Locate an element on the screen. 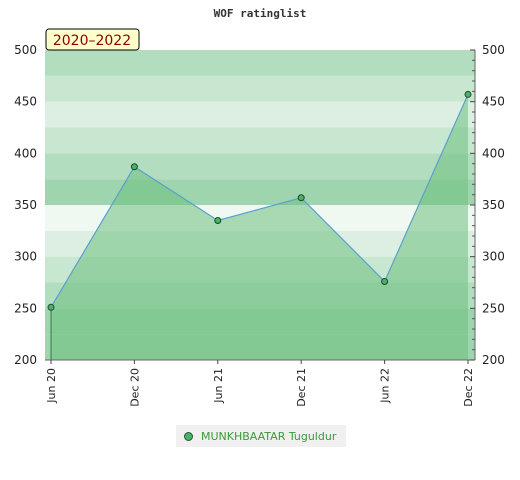  x-tick-label: Jun 22 is located at coordinates (385, 386).